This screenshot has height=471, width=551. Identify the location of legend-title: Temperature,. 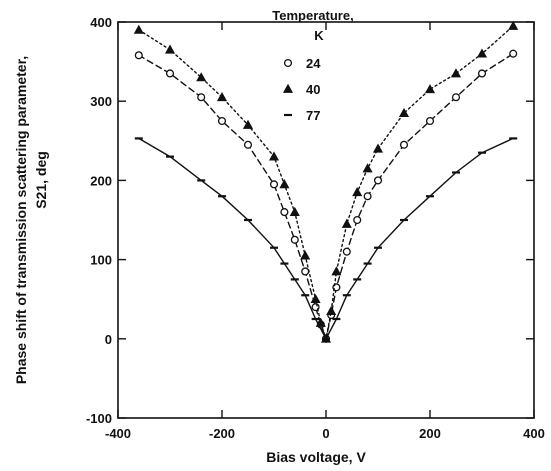
(312, 15).